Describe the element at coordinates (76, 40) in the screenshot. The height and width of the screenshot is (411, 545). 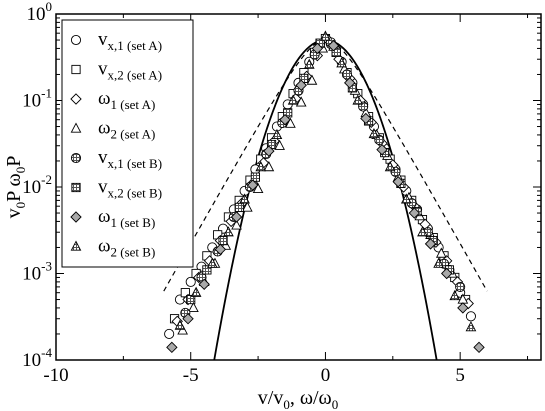
I see `legend-symbol-circle` at that location.